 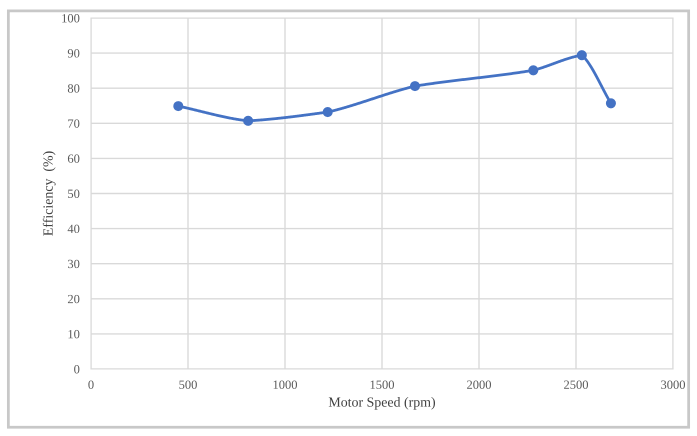 I want to click on y-tick-label: 90, so click(x=74, y=53).